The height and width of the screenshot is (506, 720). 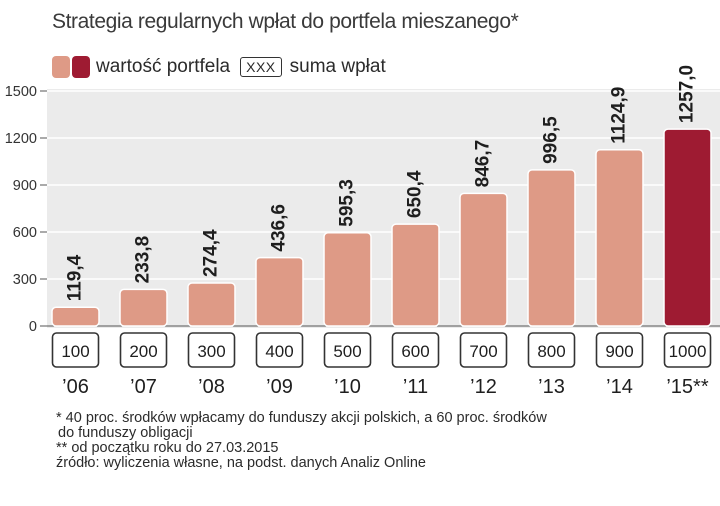 What do you see at coordinates (81, 67) in the screenshot?
I see `legend-swatch-portfolio-highlight` at bounding box center [81, 67].